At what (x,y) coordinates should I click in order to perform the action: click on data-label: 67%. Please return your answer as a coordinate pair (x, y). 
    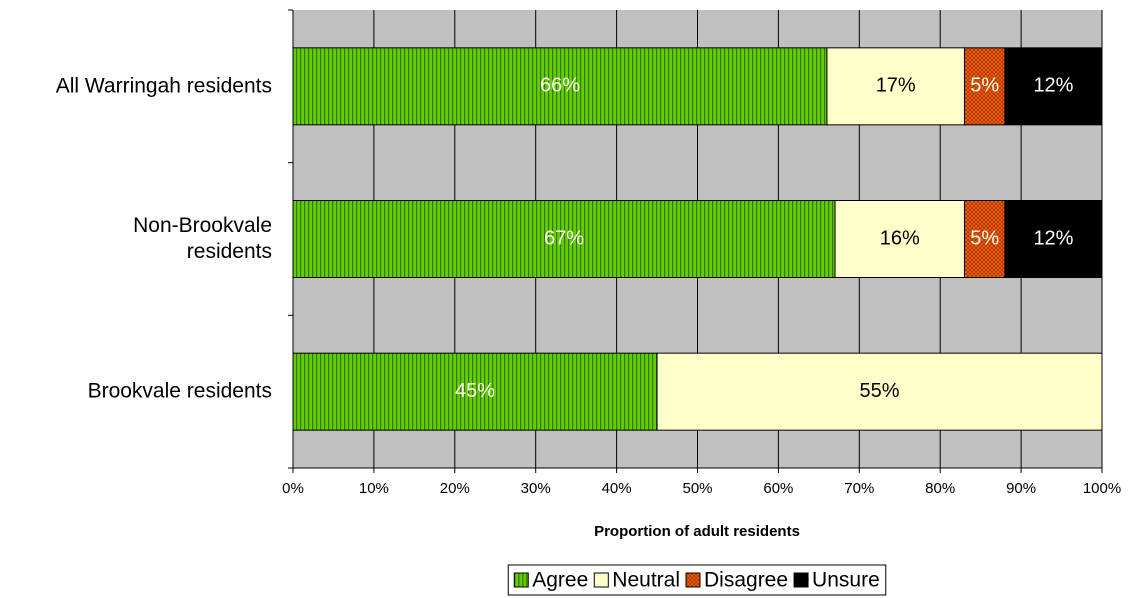
    Looking at the image, I should click on (564, 238).